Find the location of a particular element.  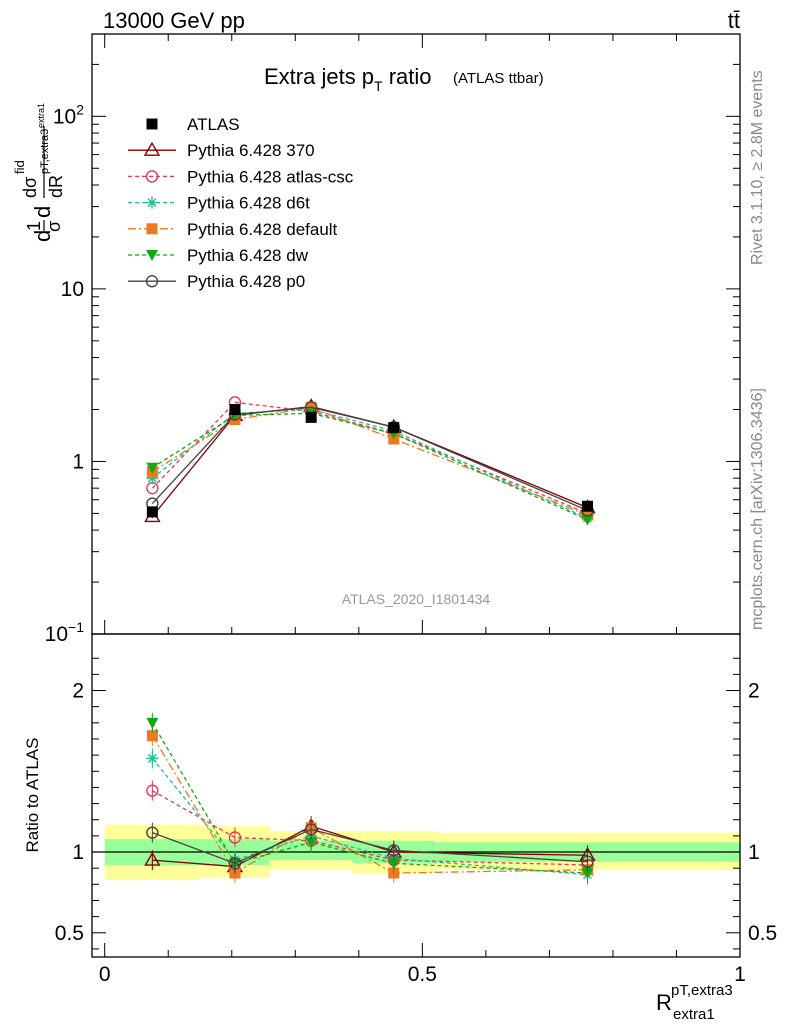

xlabel-sub: extra1 is located at coordinates (694, 1014).